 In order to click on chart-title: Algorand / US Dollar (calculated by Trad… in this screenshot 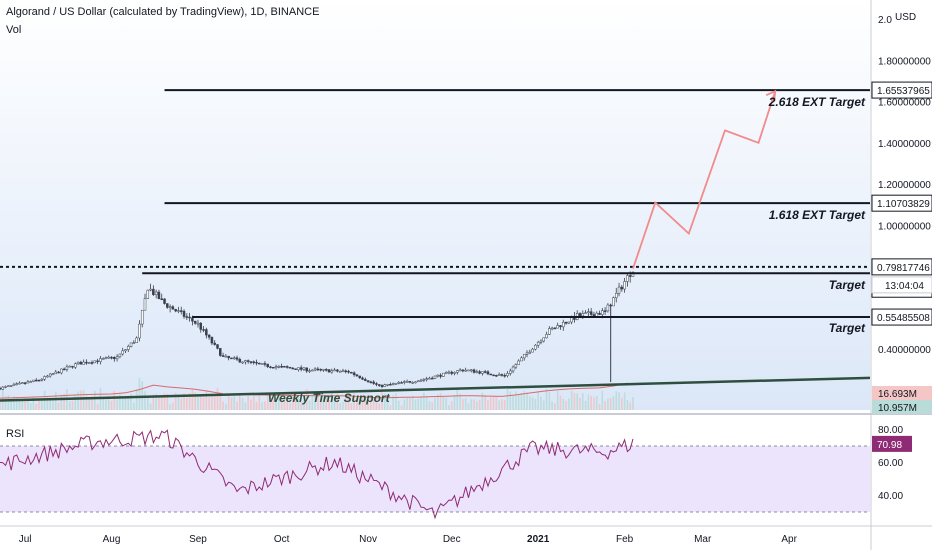, I will do `click(163, 12)`.